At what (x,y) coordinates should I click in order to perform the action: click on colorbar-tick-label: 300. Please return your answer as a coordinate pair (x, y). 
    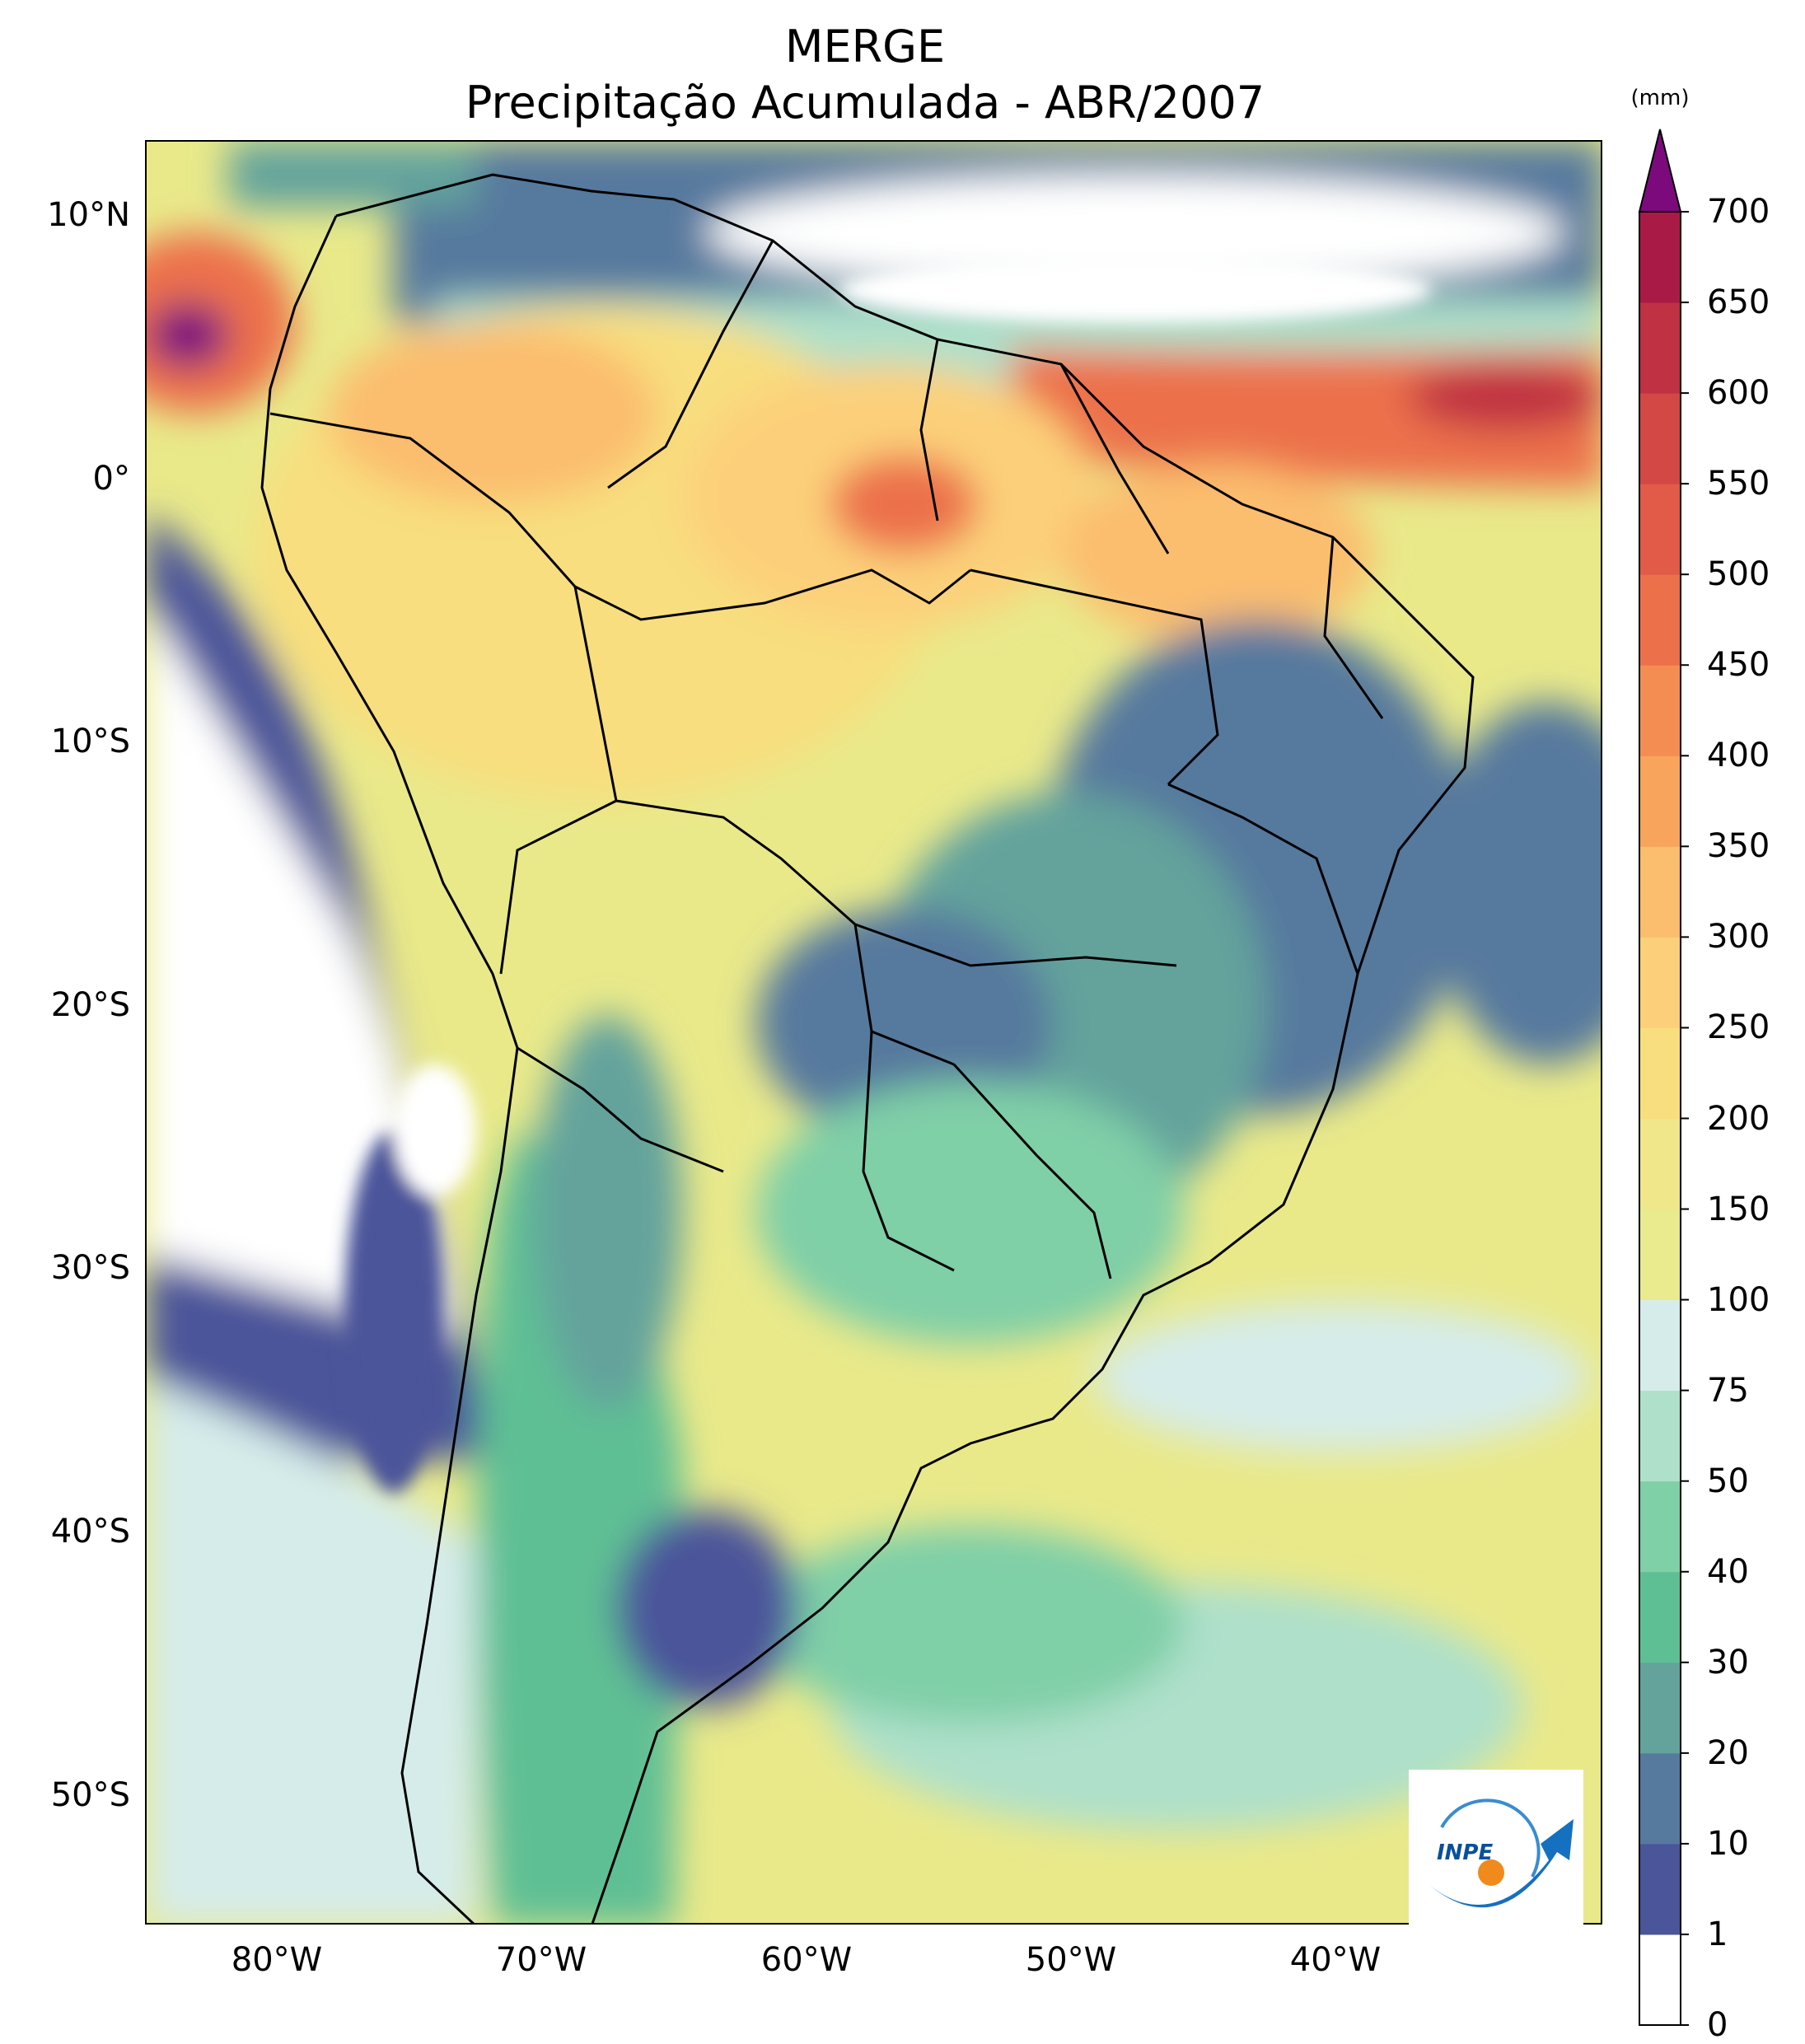
    Looking at the image, I should click on (1738, 937).